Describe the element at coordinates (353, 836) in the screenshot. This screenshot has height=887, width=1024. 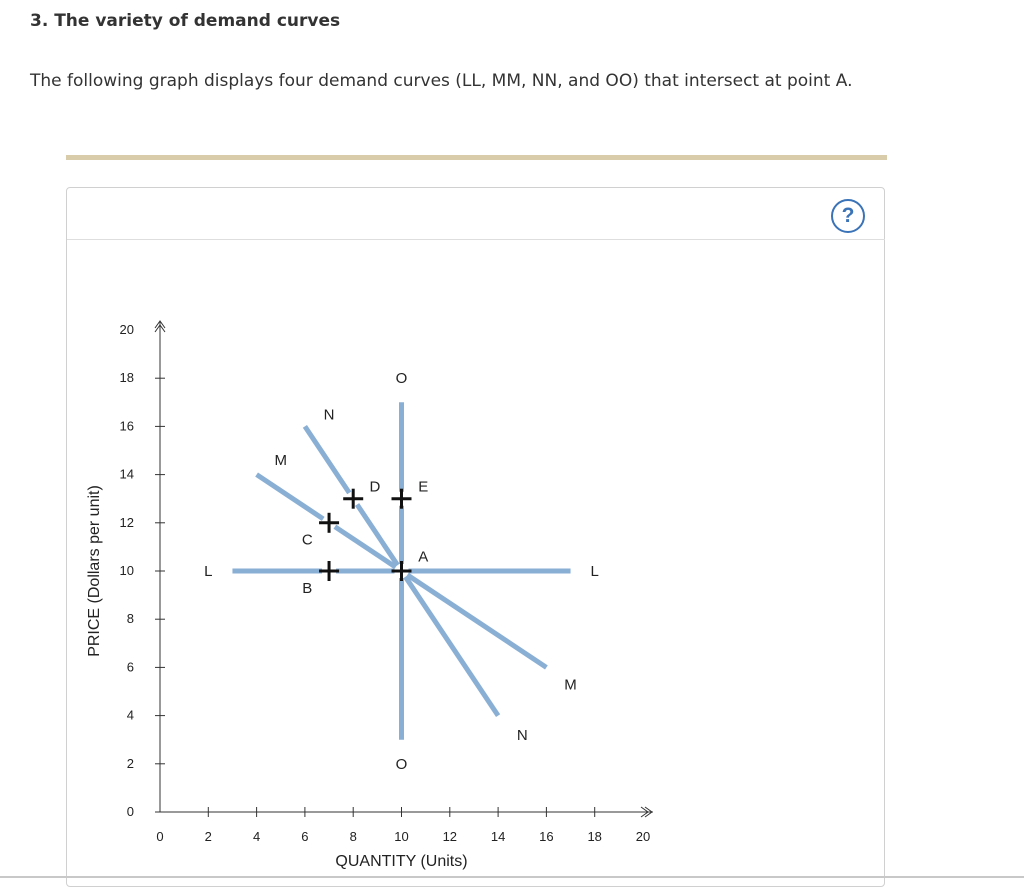
I see `x-tick-label: 8` at that location.